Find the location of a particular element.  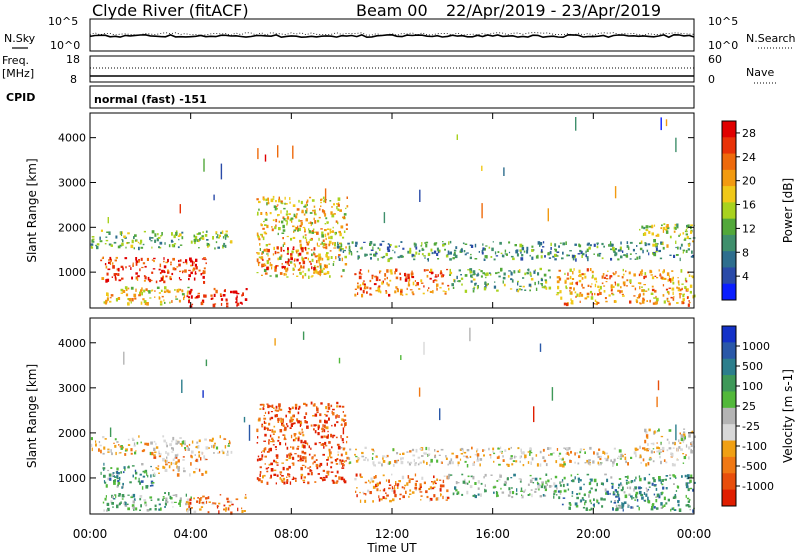

echo-region is located at coordinates (289, 258).